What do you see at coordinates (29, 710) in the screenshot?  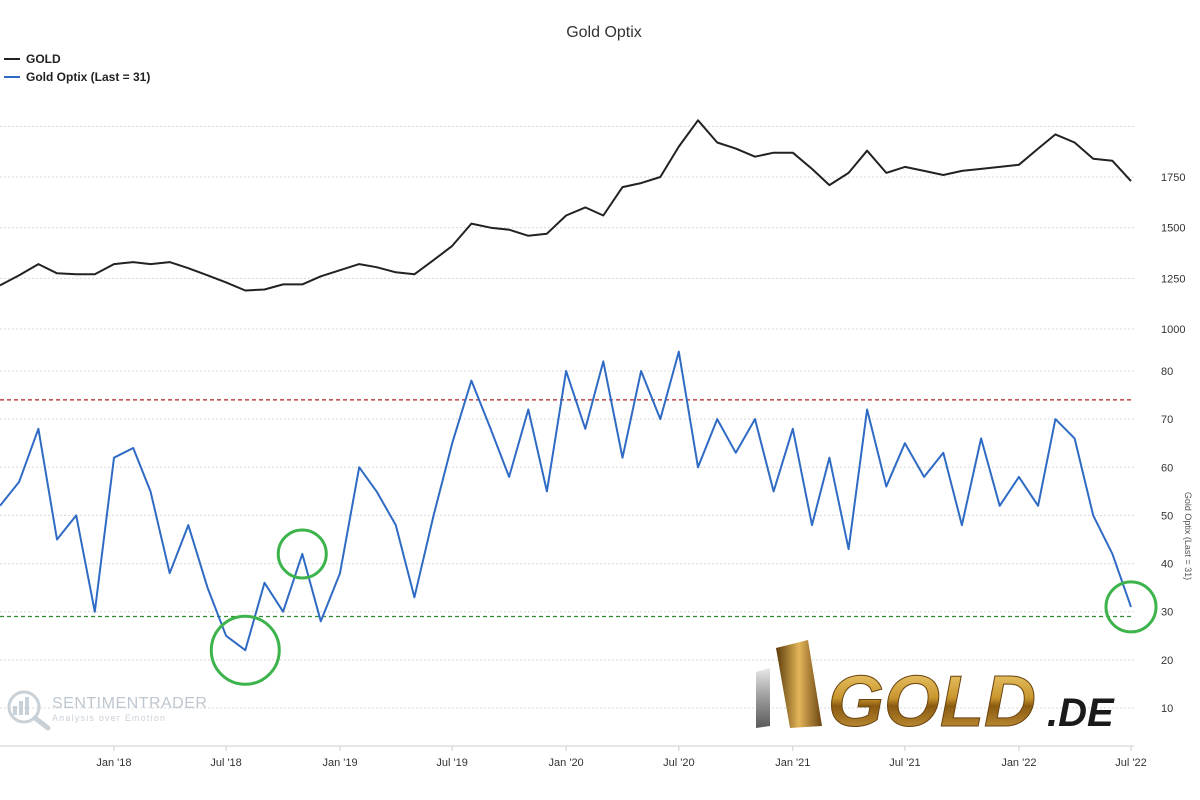 I see `sentimentrader-logo-icon` at bounding box center [29, 710].